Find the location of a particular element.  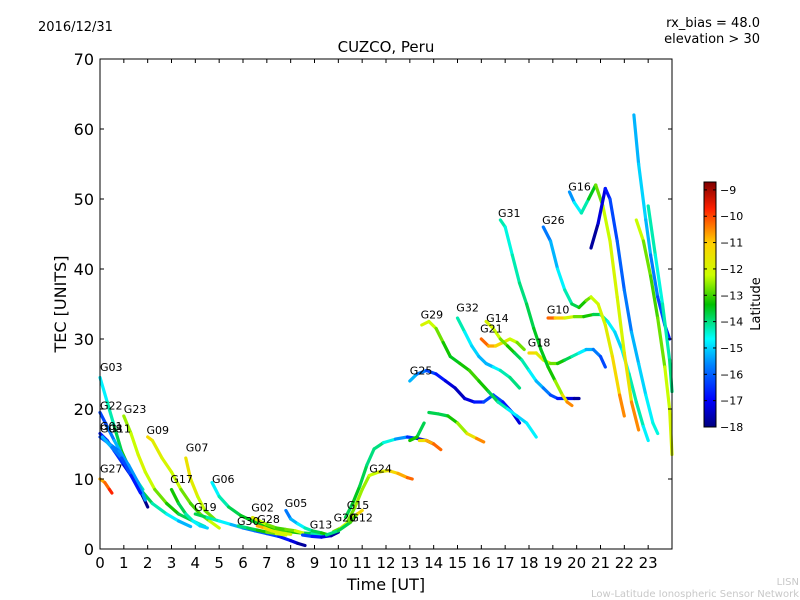

series-G29 is located at coordinates (479, 379).